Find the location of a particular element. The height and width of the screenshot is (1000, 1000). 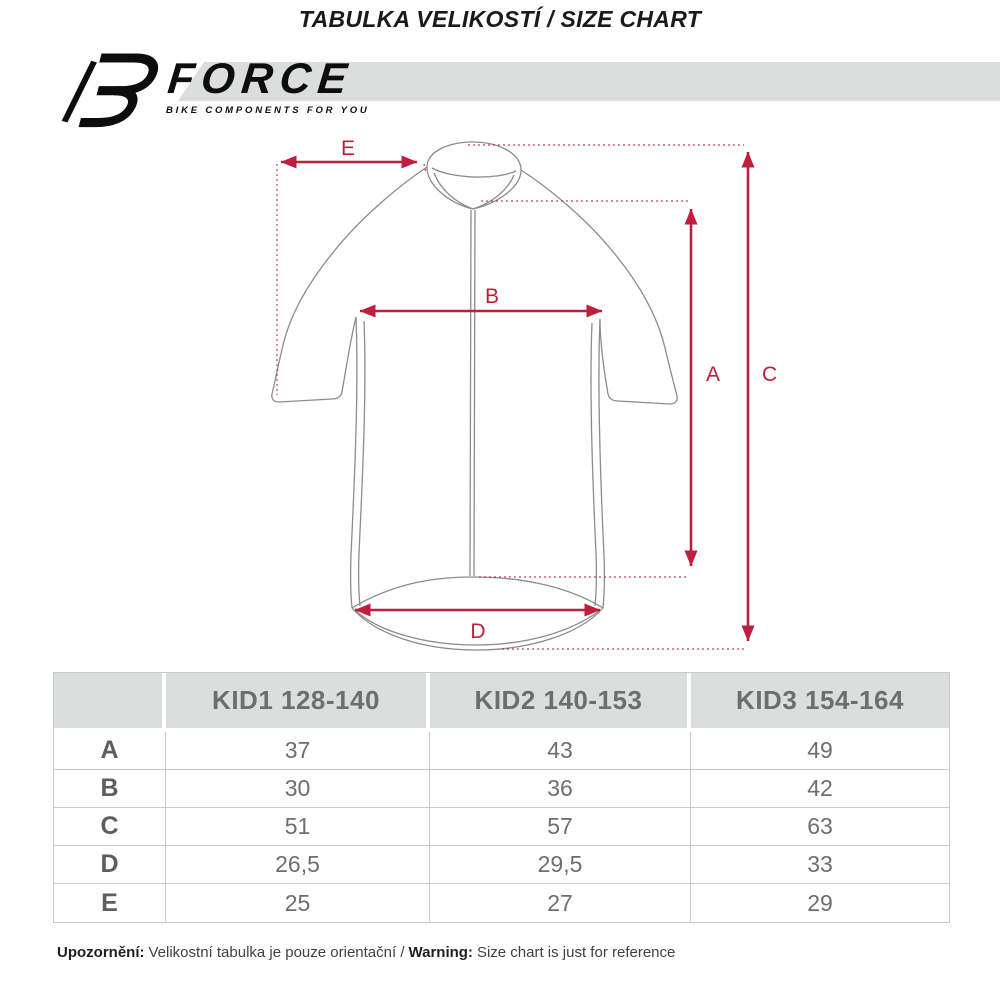

column-header-kid3: KID3 154-164 is located at coordinates (820, 702).